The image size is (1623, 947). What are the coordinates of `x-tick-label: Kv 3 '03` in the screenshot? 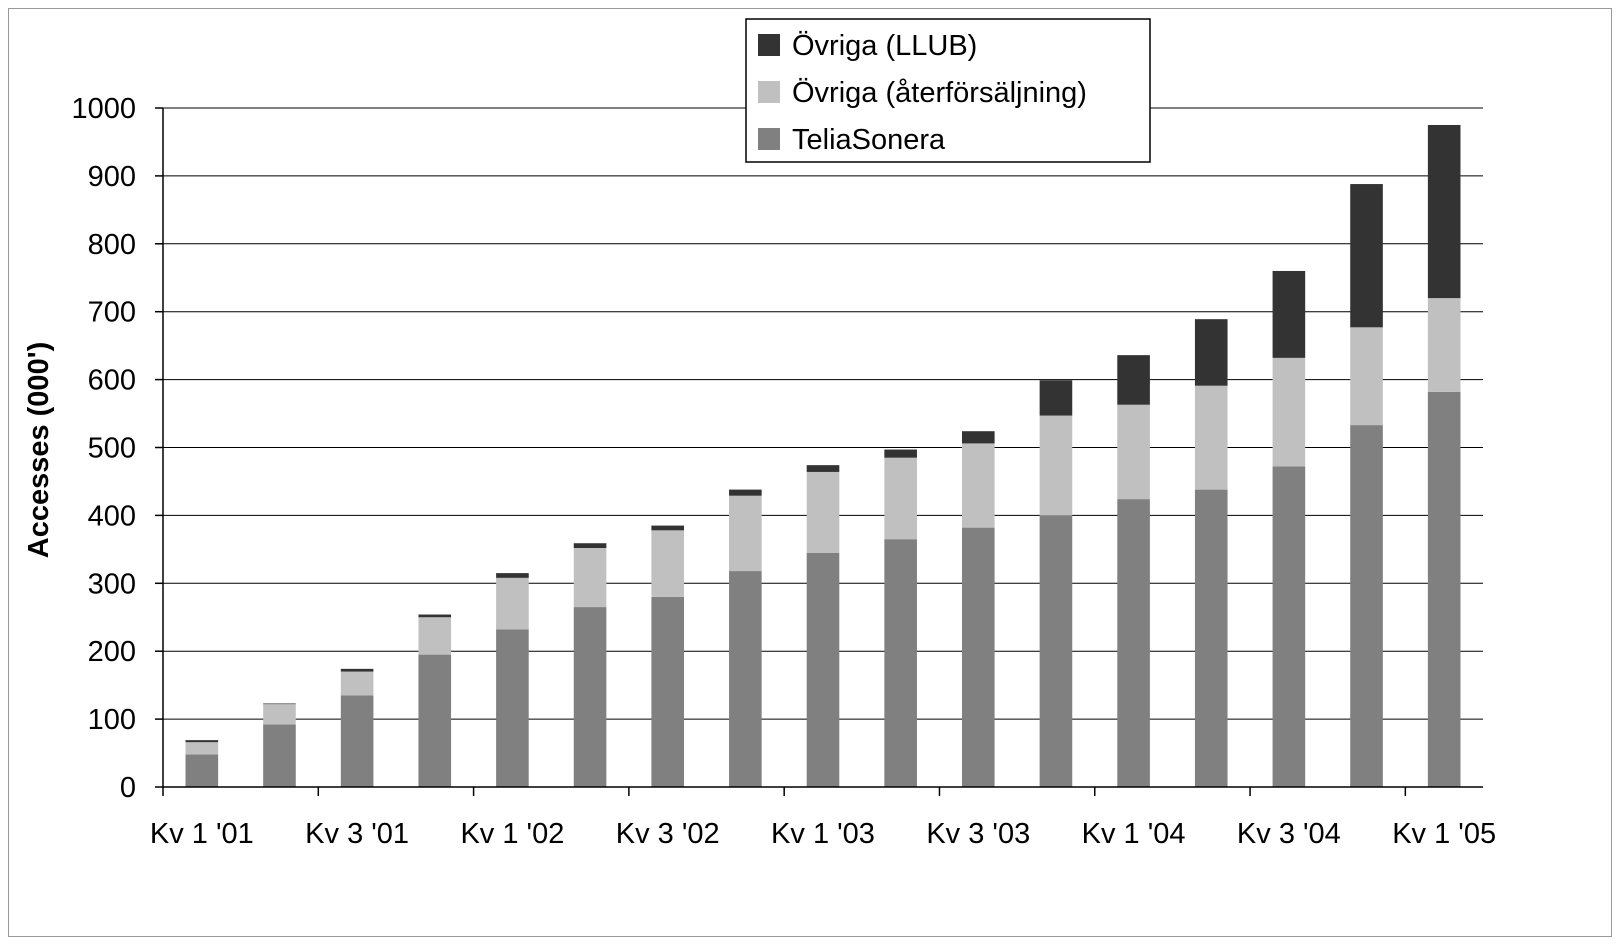 It's located at (978, 834).